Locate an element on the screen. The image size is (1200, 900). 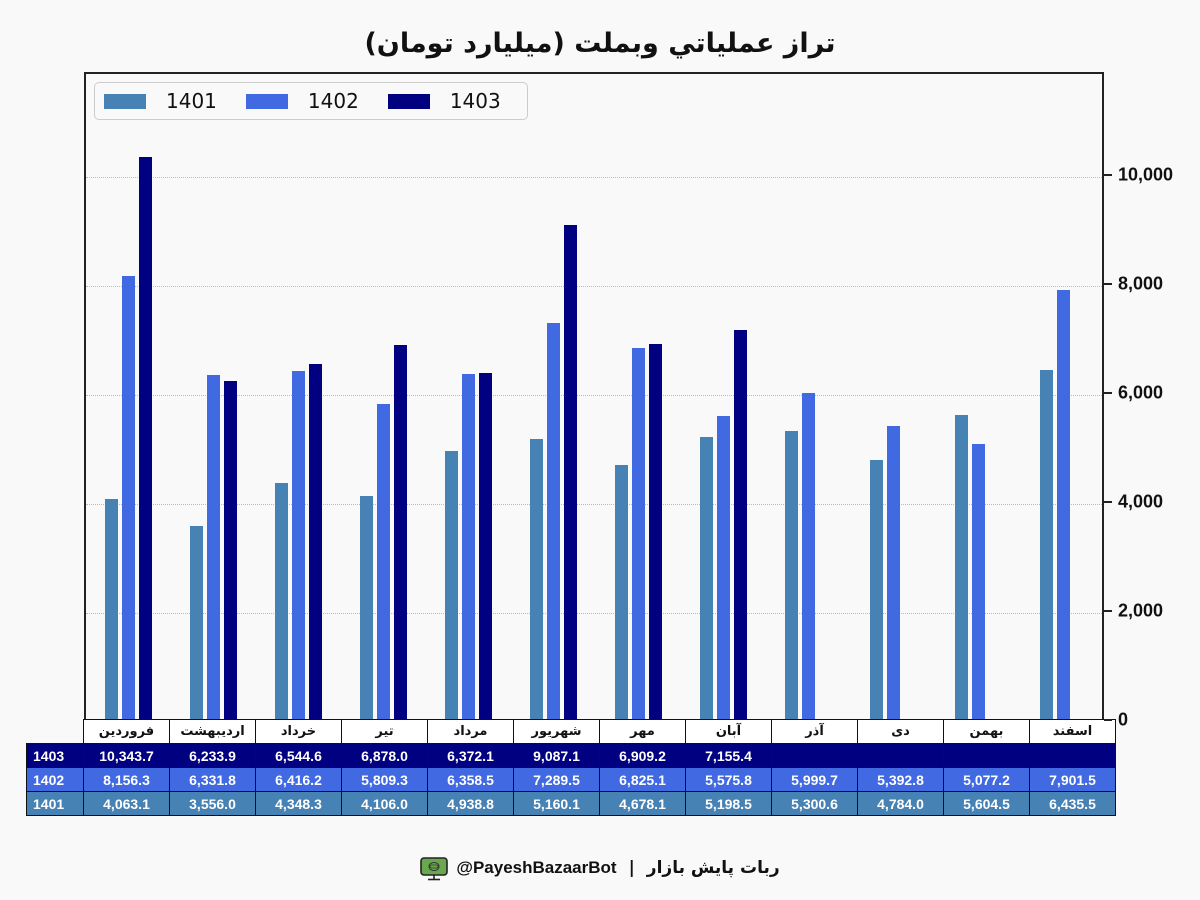
table-month-header: اردیبهشت is located at coordinates (212, 731).